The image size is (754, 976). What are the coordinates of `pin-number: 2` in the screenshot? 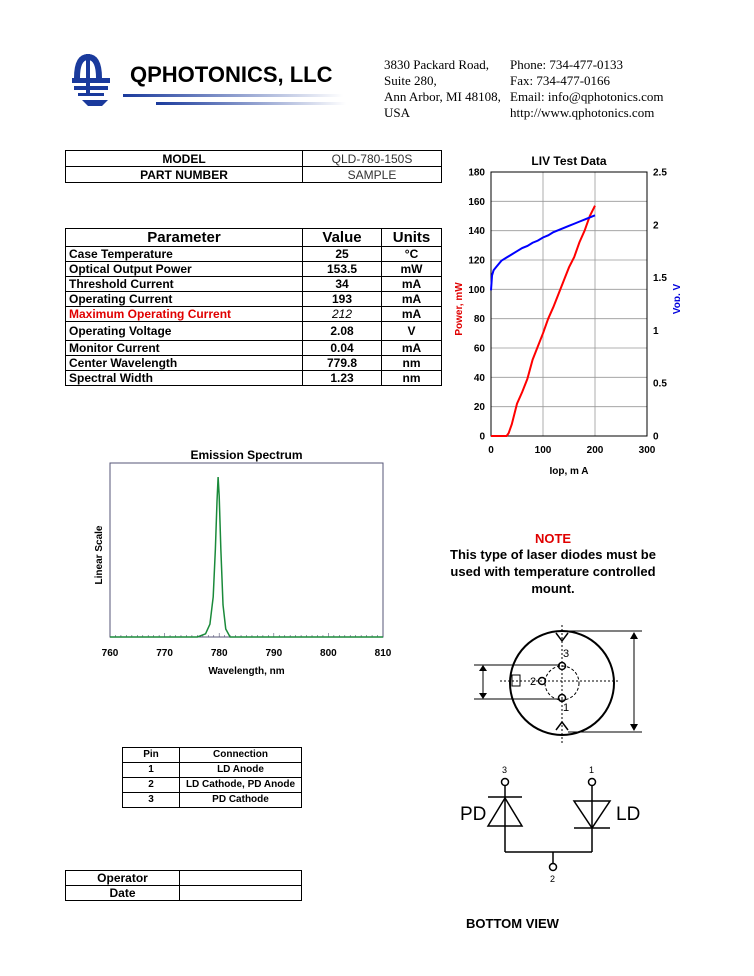 It's located at (151, 785).